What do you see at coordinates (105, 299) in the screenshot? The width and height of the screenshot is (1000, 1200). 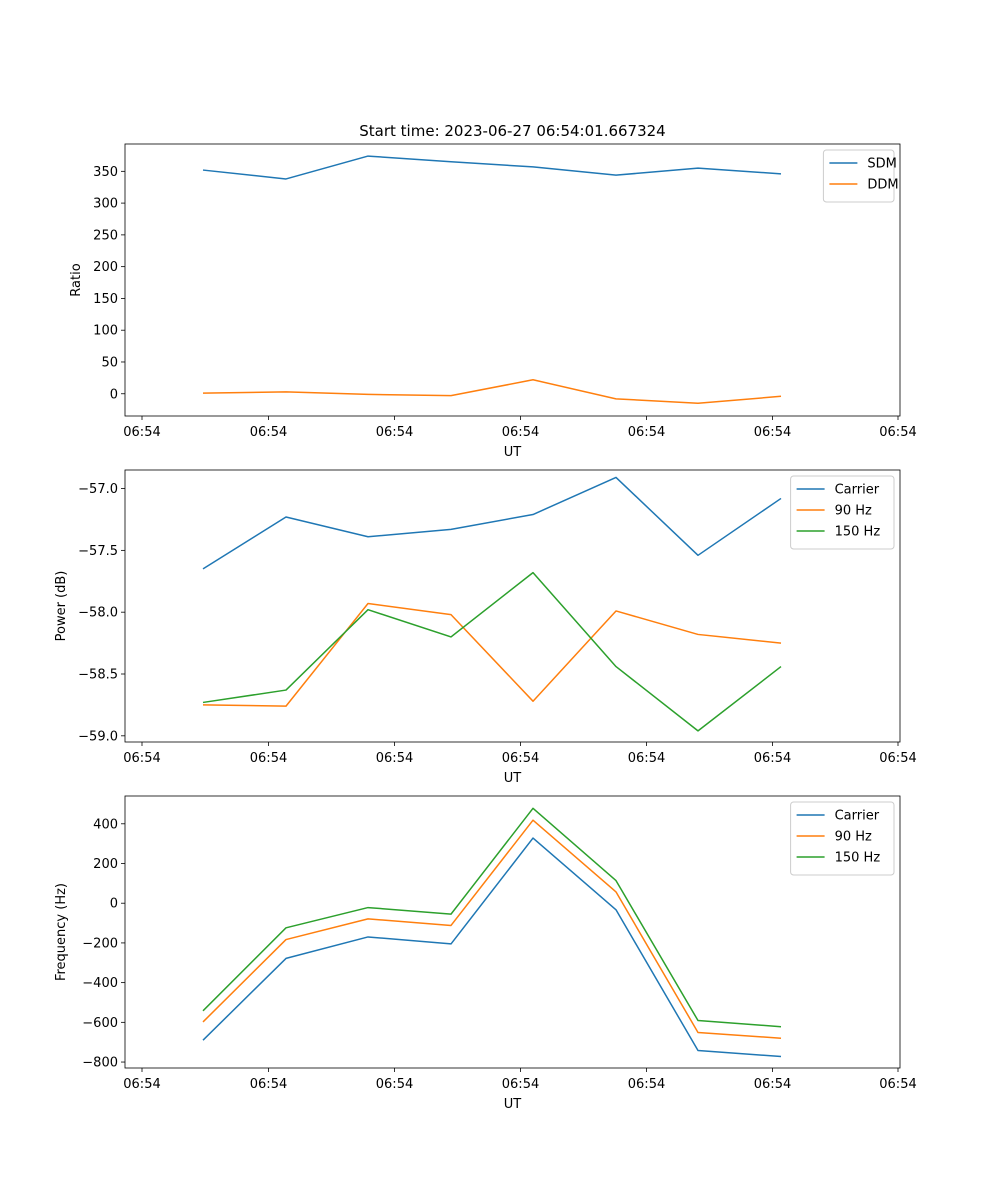 I see `y-tick-label: 150` at bounding box center [105, 299].